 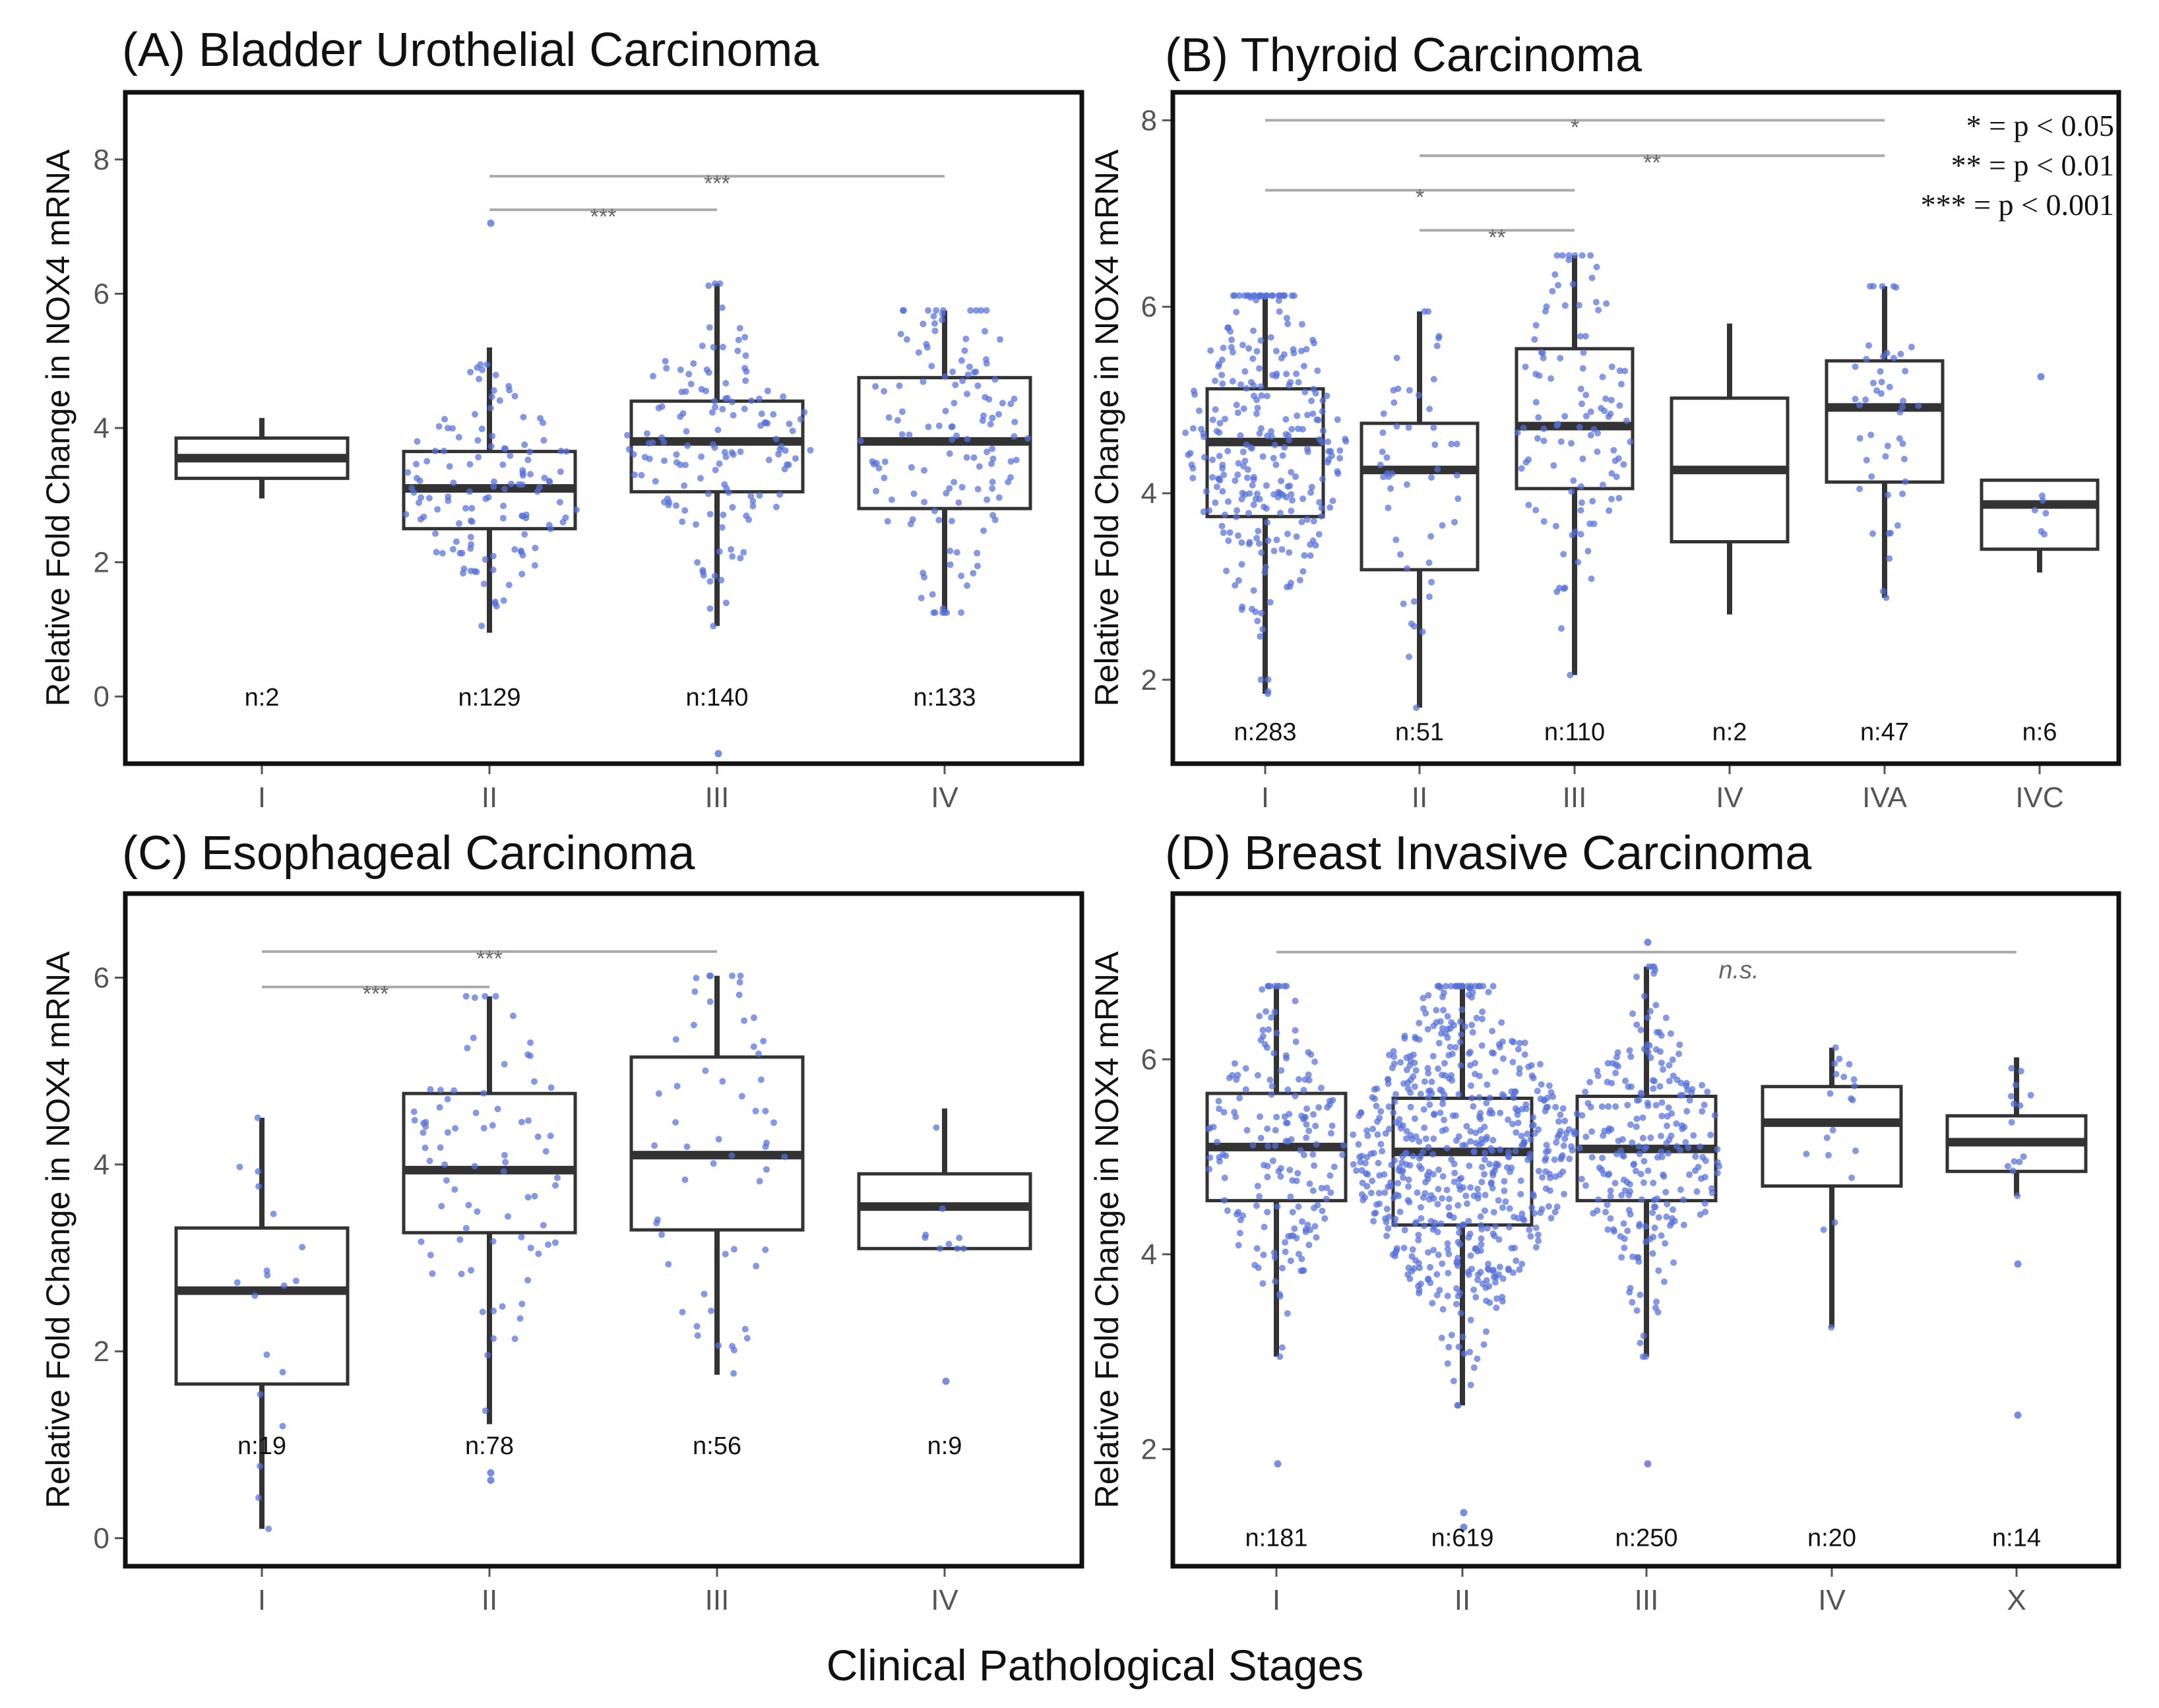 What do you see at coordinates (2019, 1132) in the screenshot?
I see `data-points` at bounding box center [2019, 1132].